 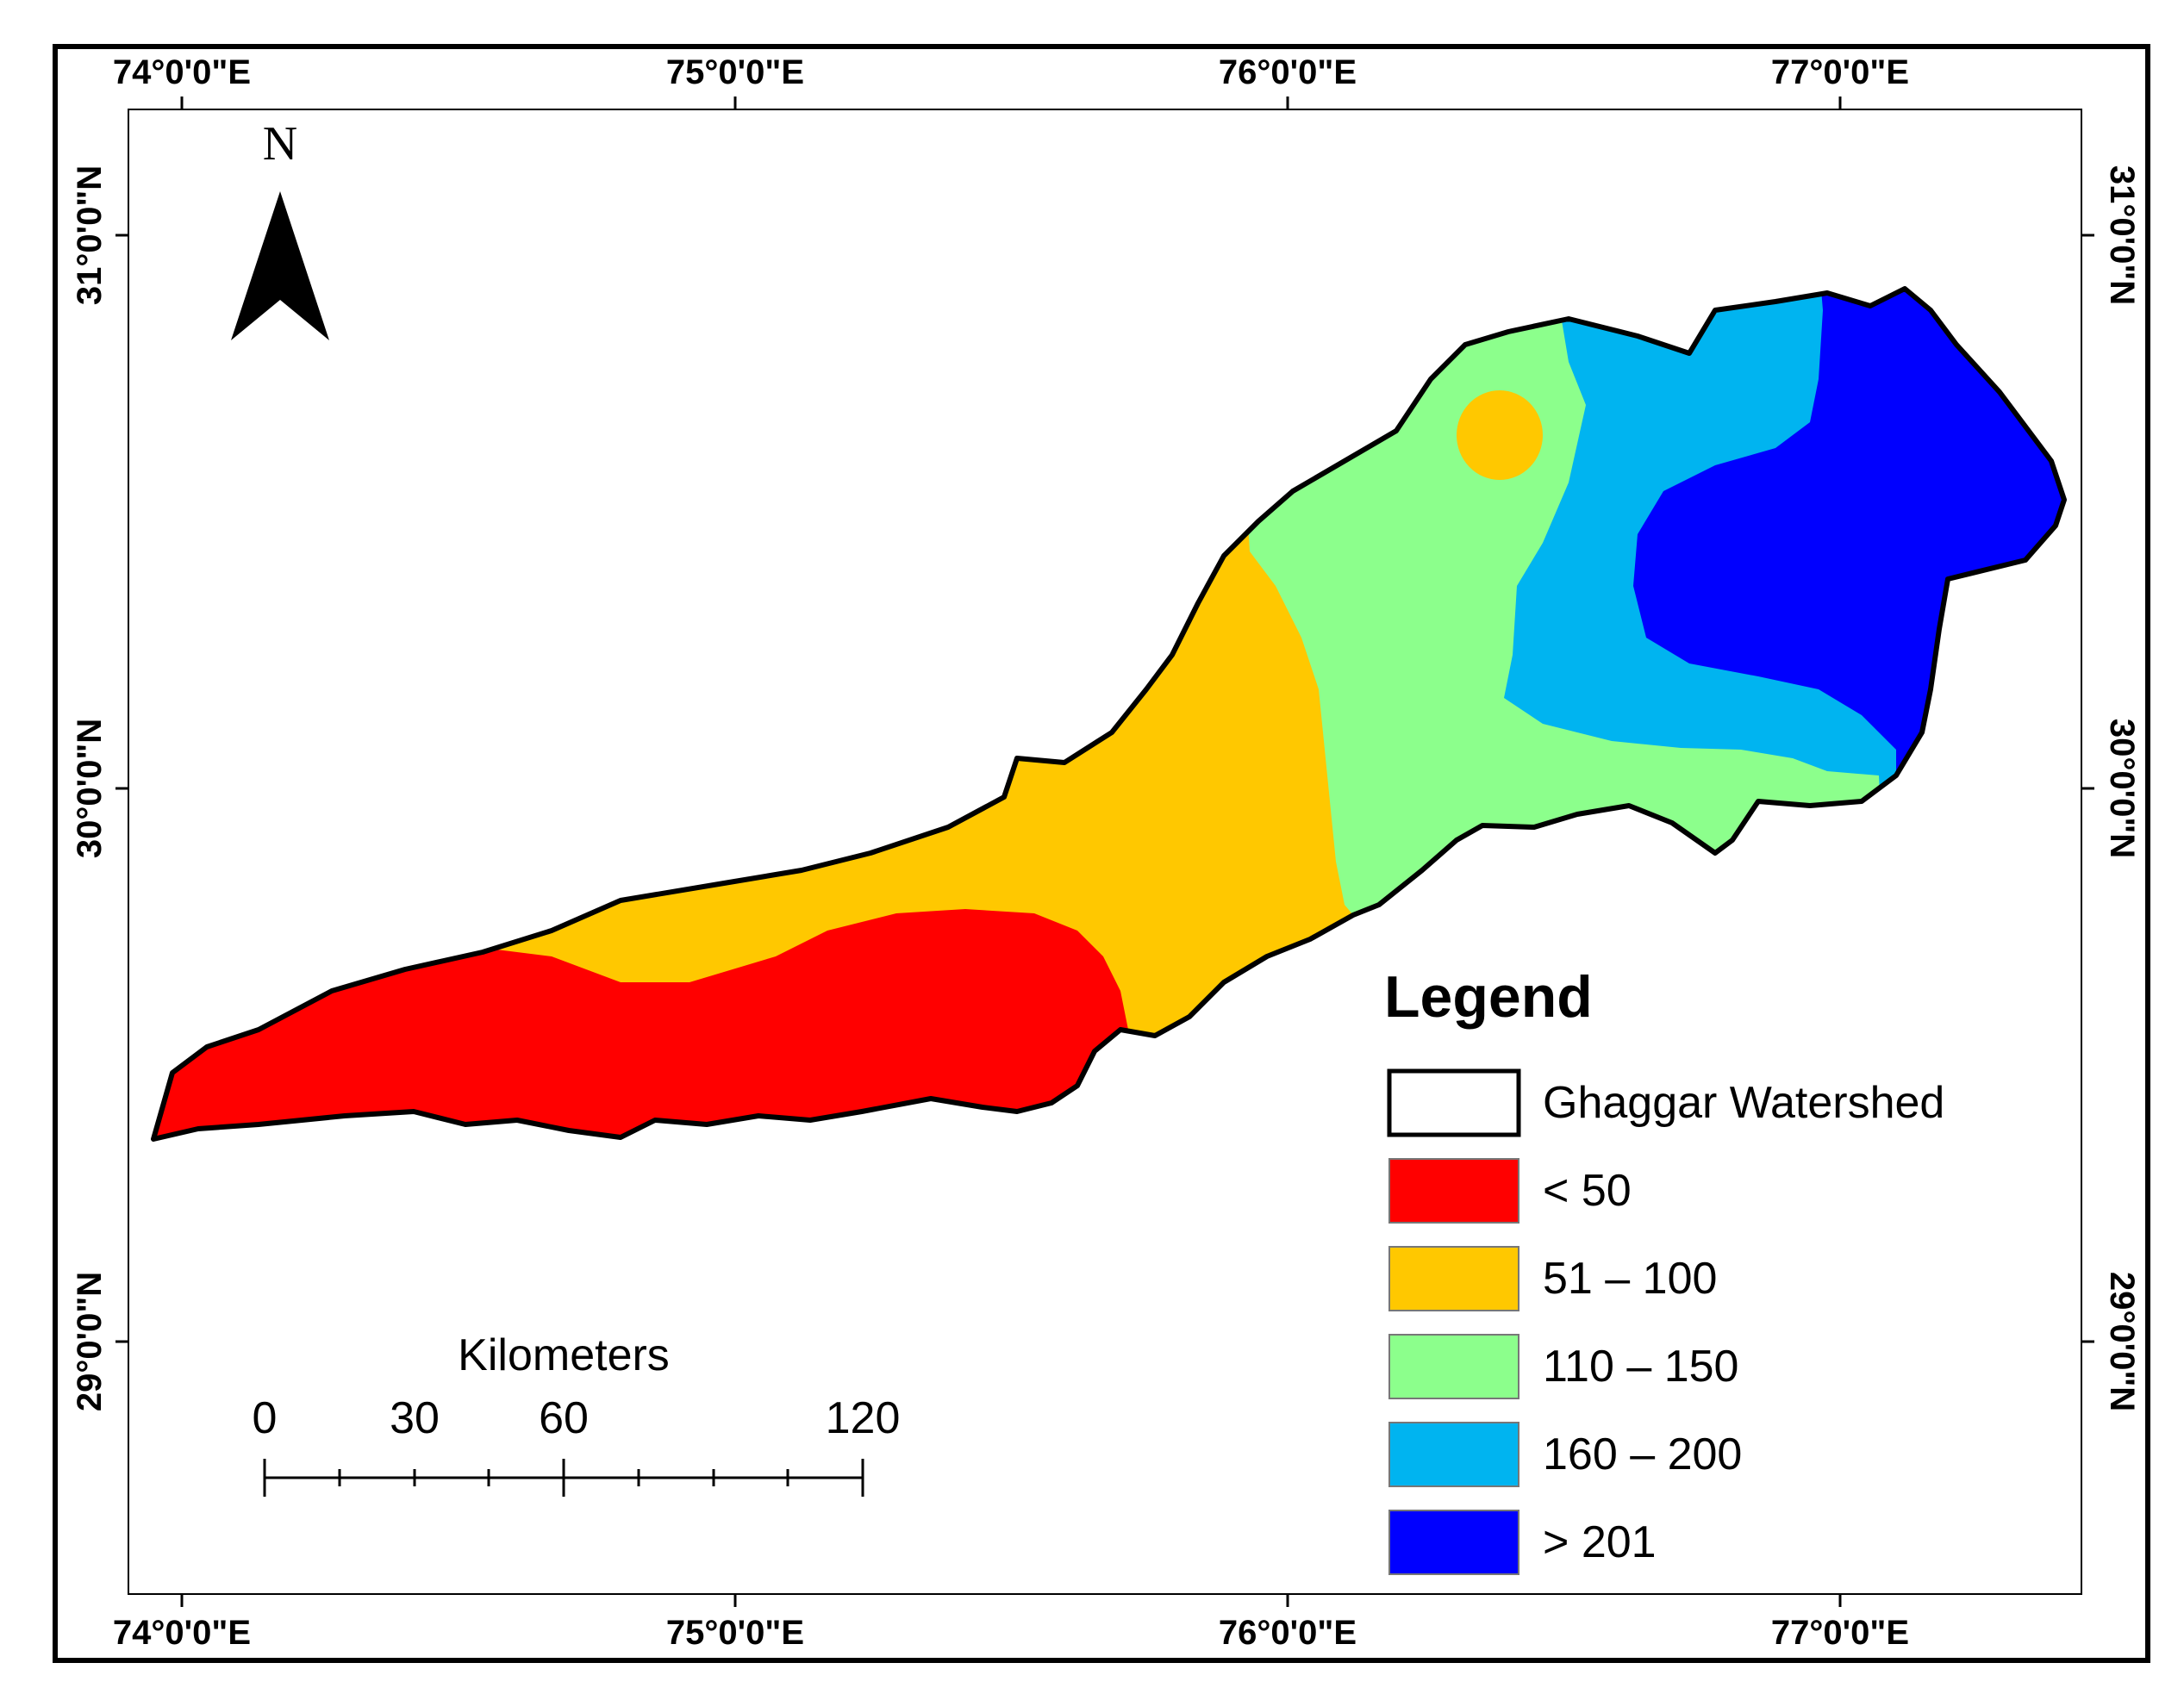 I want to click on legend-label-0: Ghaggar Watershed, so click(x=1744, y=1103).